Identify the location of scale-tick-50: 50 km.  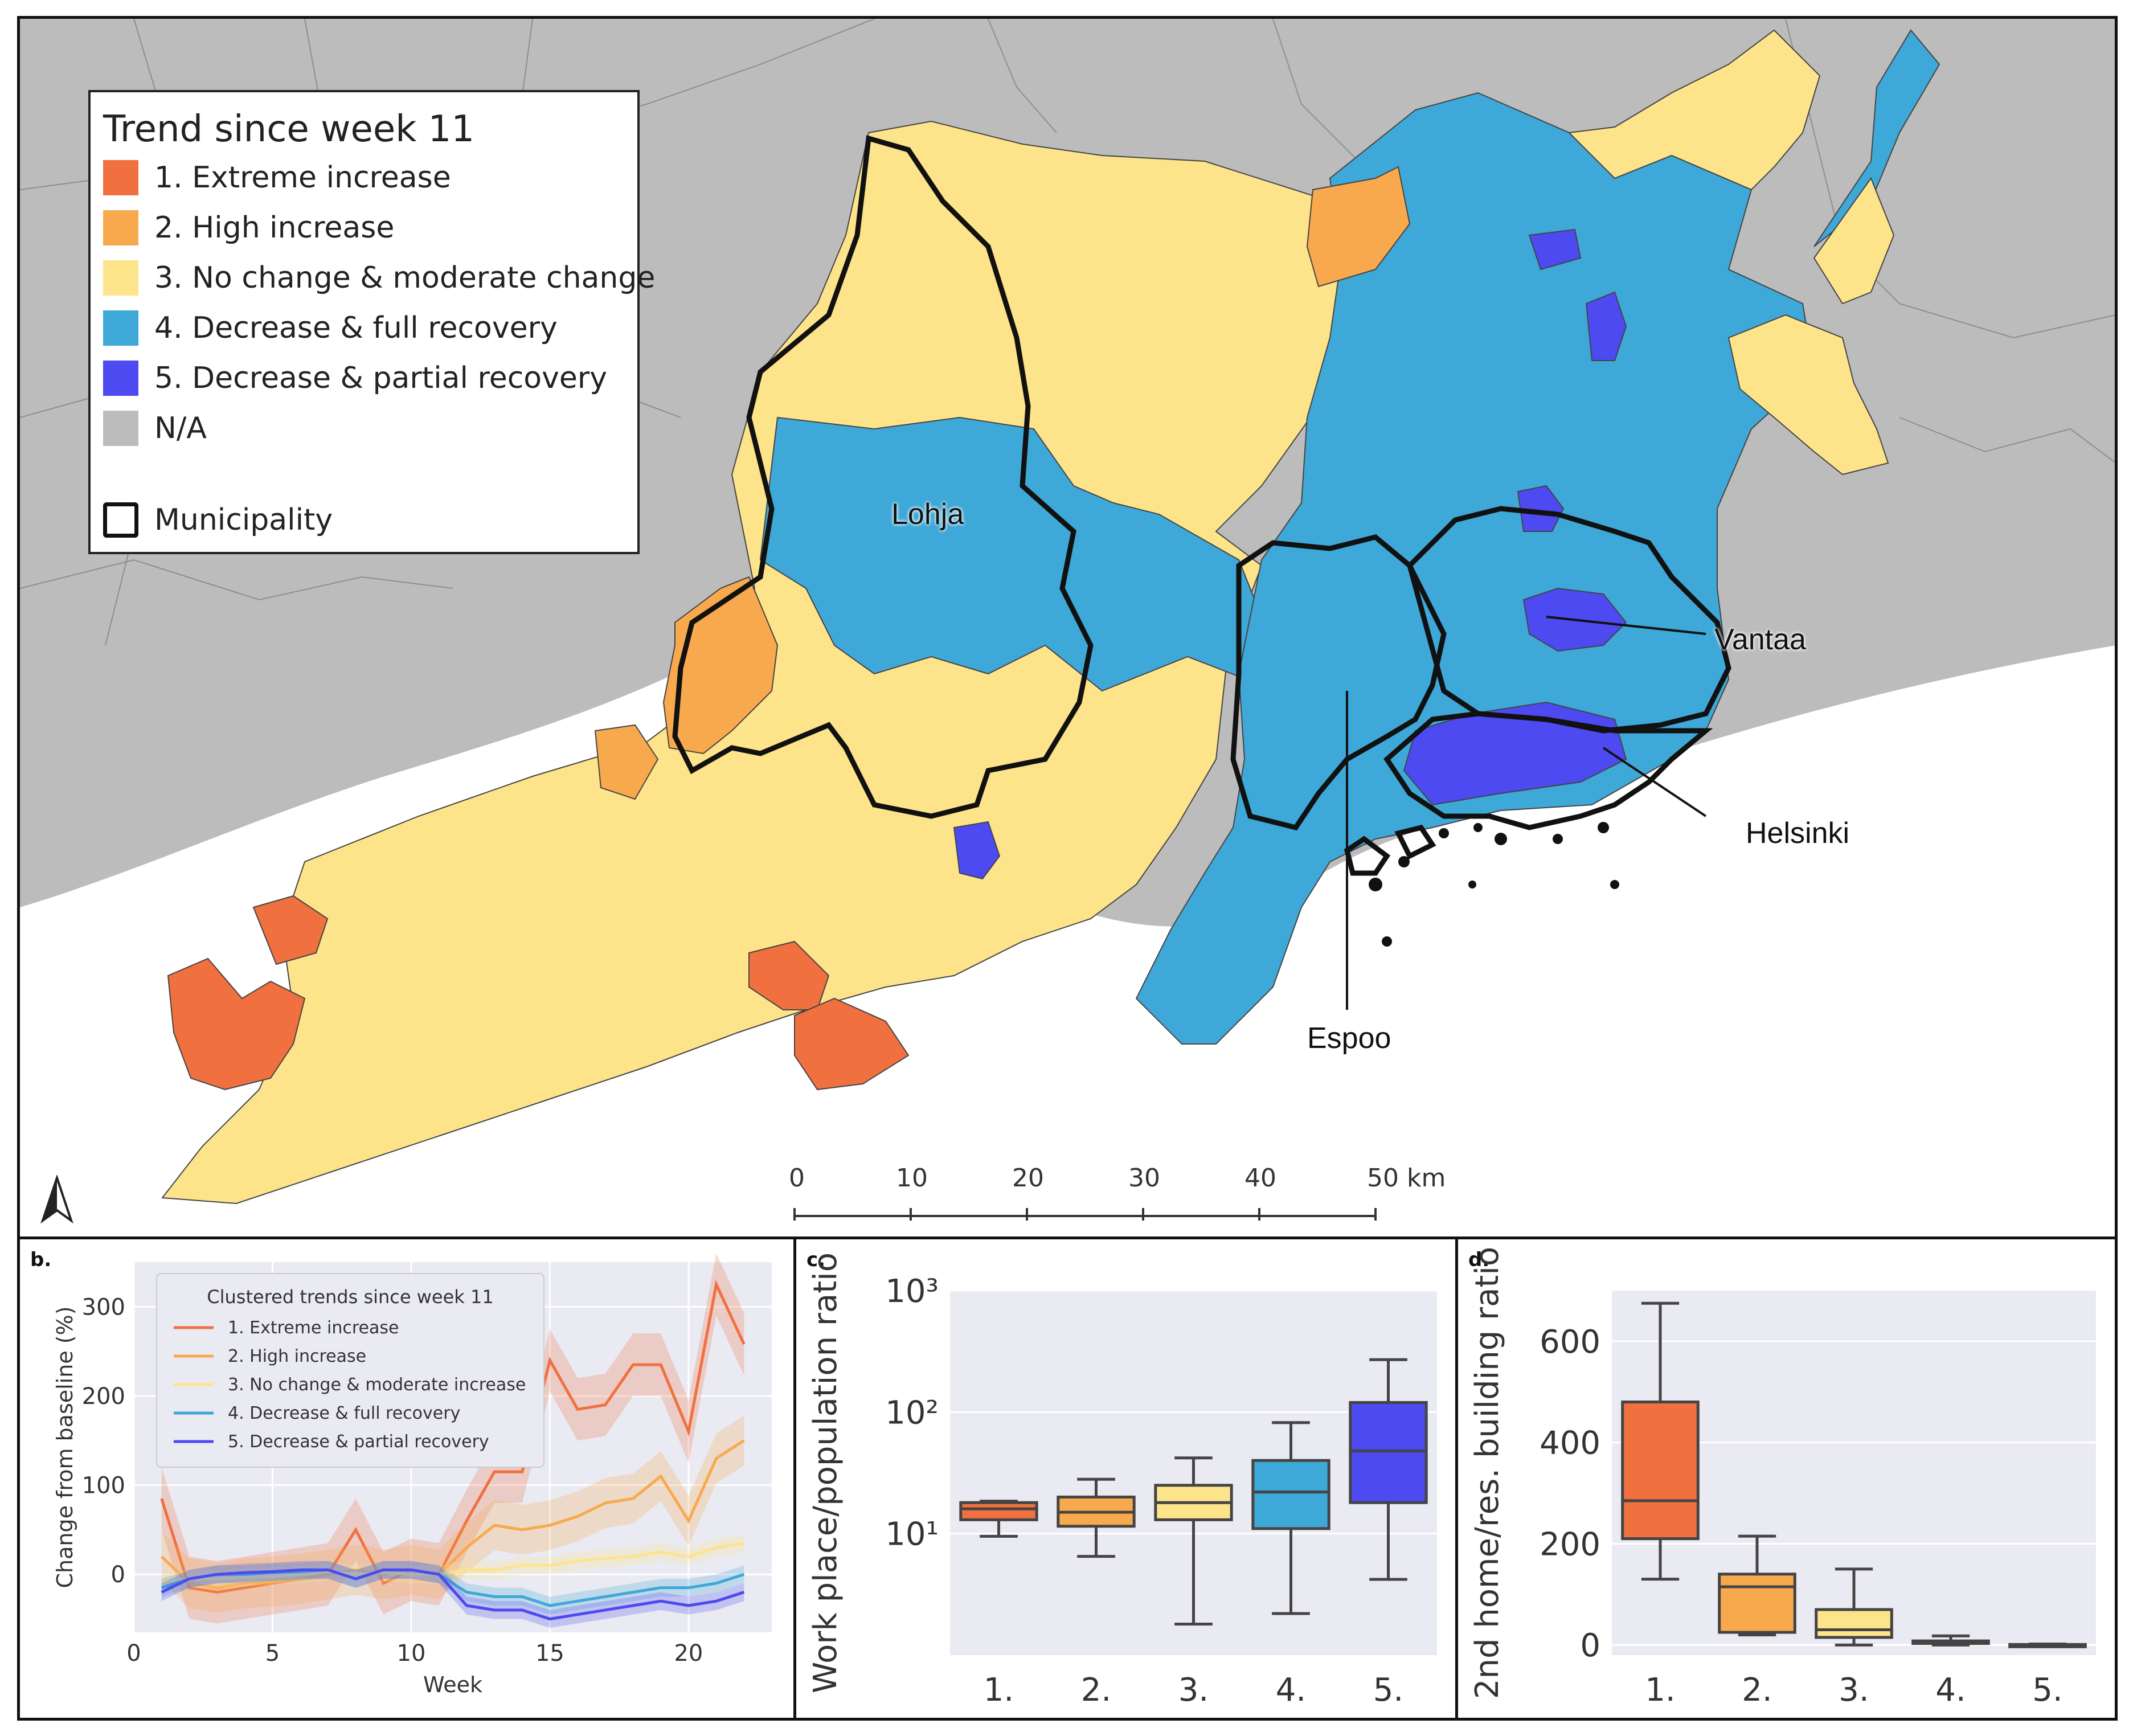
(1406, 1178).